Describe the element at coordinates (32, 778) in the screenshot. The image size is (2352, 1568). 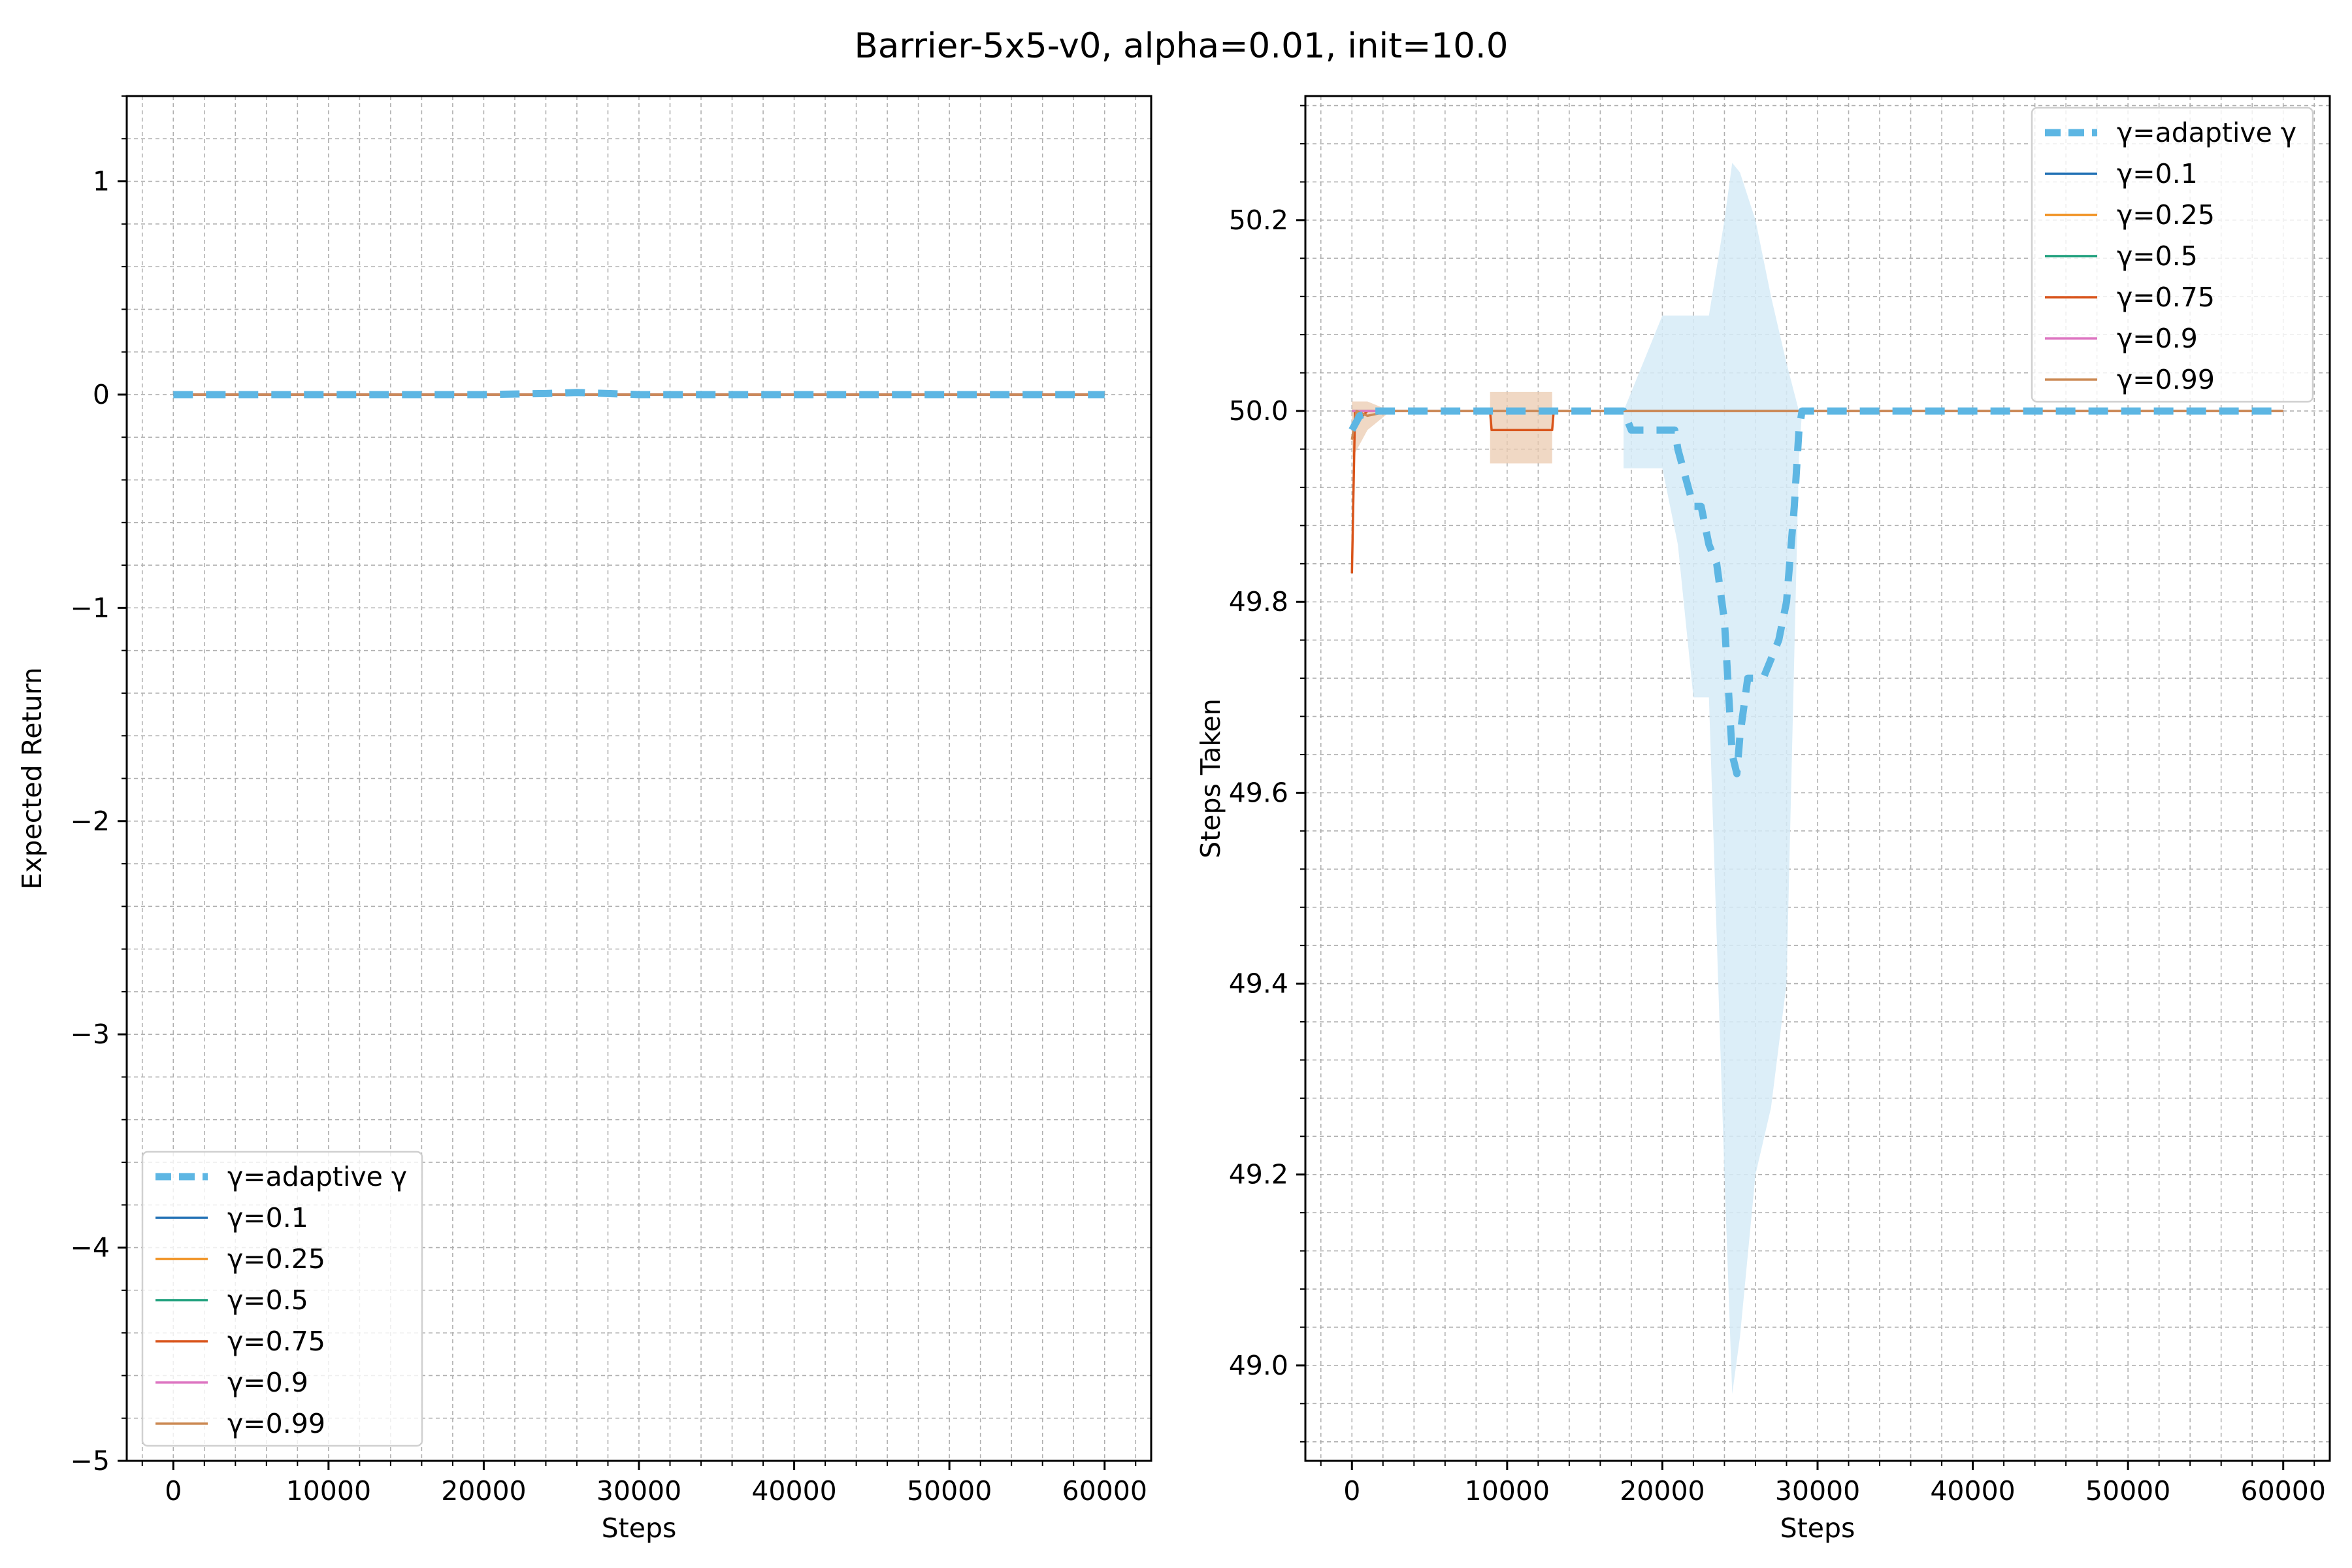
I see `y-axis-label: Expected Return` at that location.